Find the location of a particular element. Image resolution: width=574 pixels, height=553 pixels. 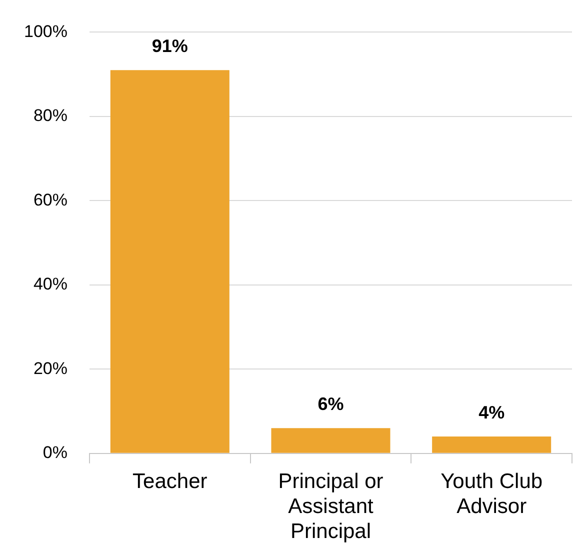

y-tick-label: 40% is located at coordinates (50, 284).